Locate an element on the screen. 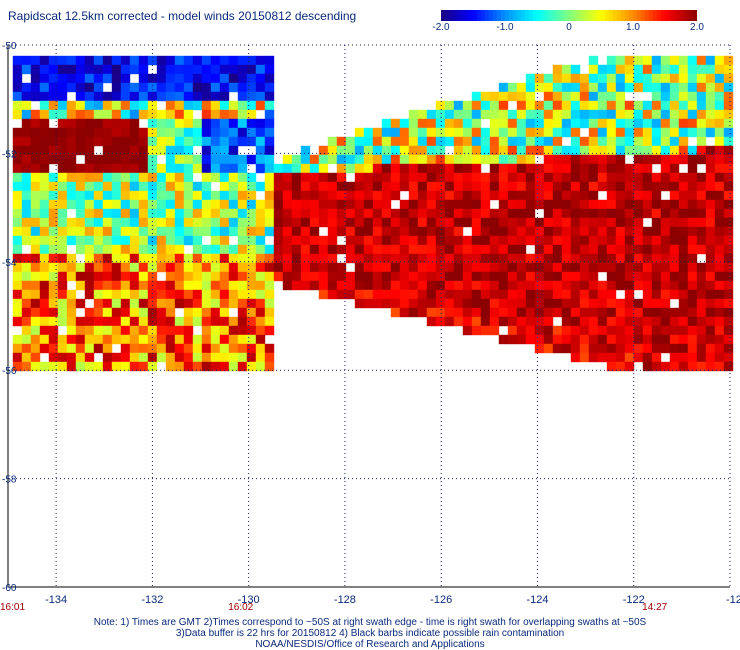 The width and height of the screenshot is (740, 650). colorbar-segment is located at coordinates (559, 15).